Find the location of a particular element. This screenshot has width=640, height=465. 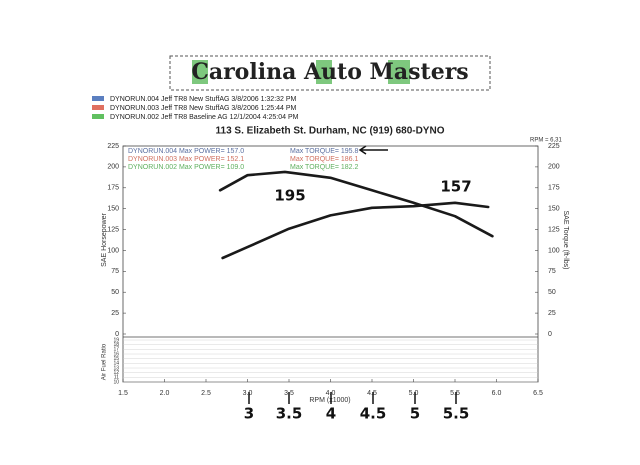

y2-tick-label: 100 is located at coordinates (554, 250).